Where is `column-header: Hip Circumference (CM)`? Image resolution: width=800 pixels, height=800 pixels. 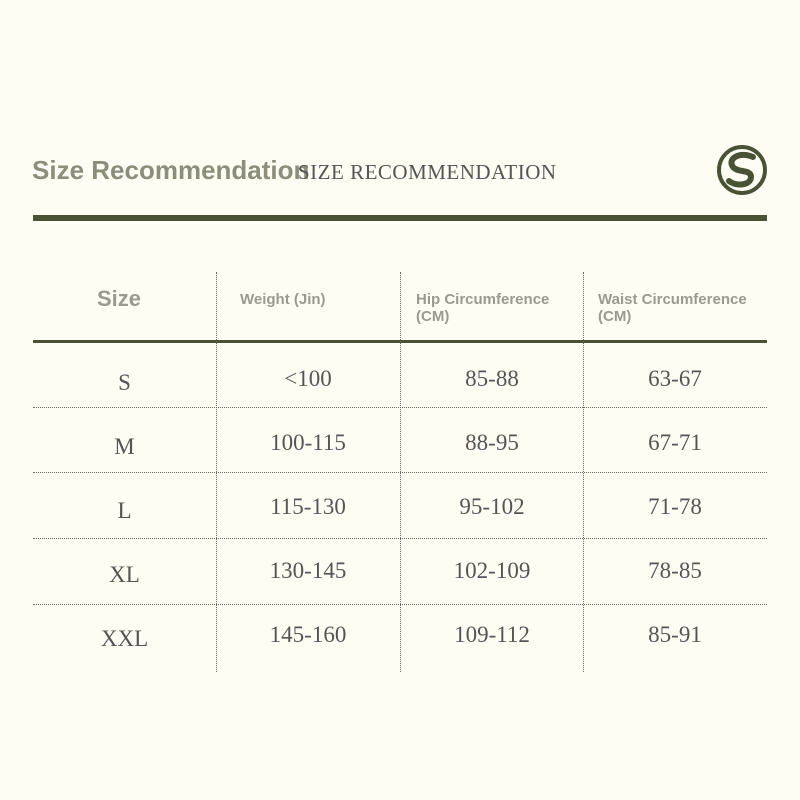
column-header: Hip Circumference (CM) is located at coordinates (483, 308).